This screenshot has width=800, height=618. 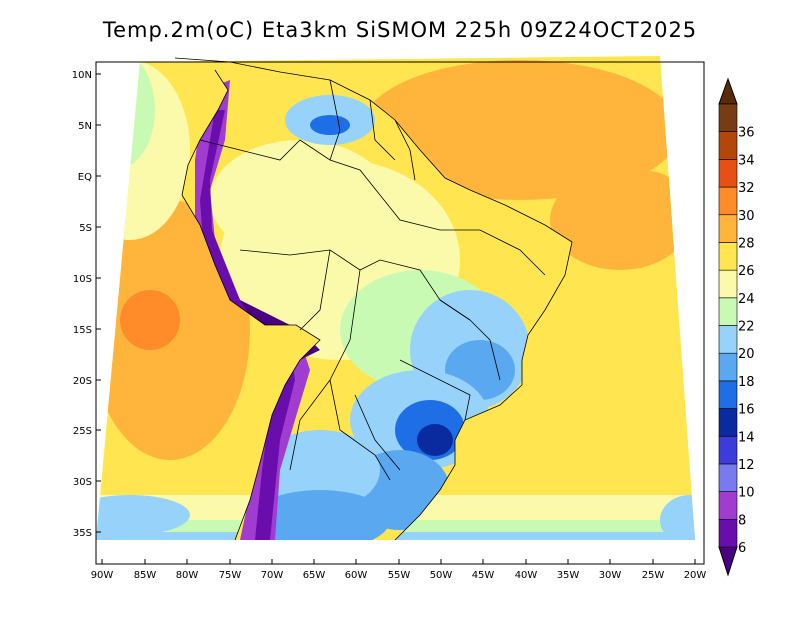 What do you see at coordinates (746, 271) in the screenshot?
I see `colorbar-label: 26` at bounding box center [746, 271].